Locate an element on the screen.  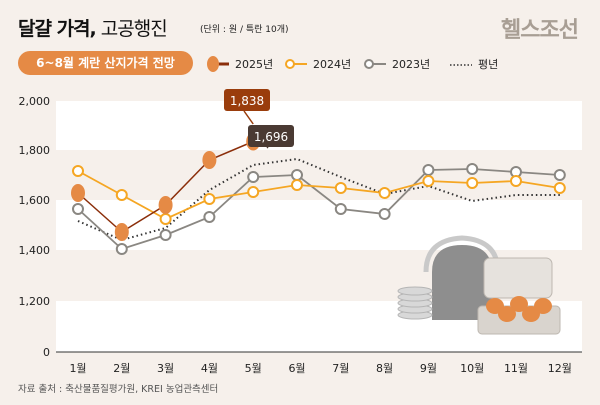
y-tick-label: 1,200 is located at coordinates (35, 301).